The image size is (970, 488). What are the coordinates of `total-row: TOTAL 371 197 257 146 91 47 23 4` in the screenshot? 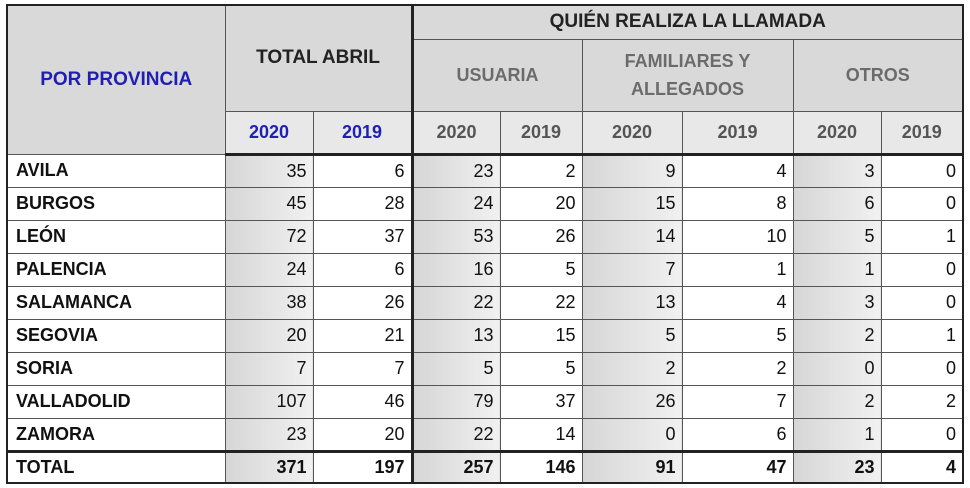 It's located at (485, 466).